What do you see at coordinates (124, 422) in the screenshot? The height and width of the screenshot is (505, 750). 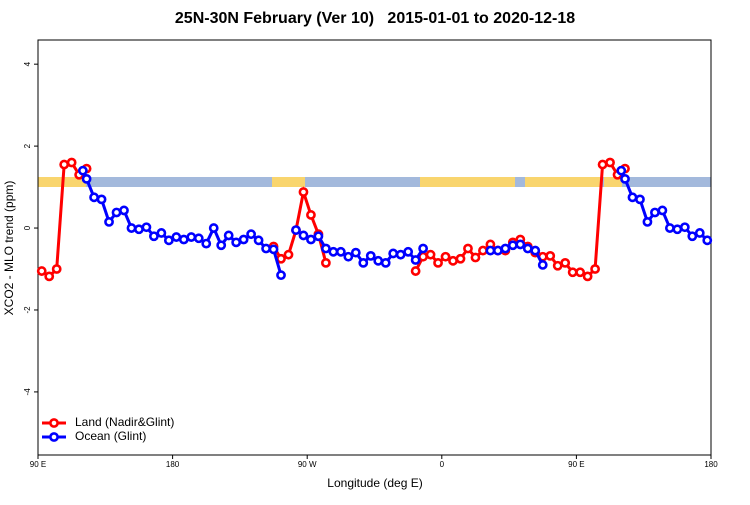 I see `legend-label: Land (Nadir&Glint)` at bounding box center [124, 422].